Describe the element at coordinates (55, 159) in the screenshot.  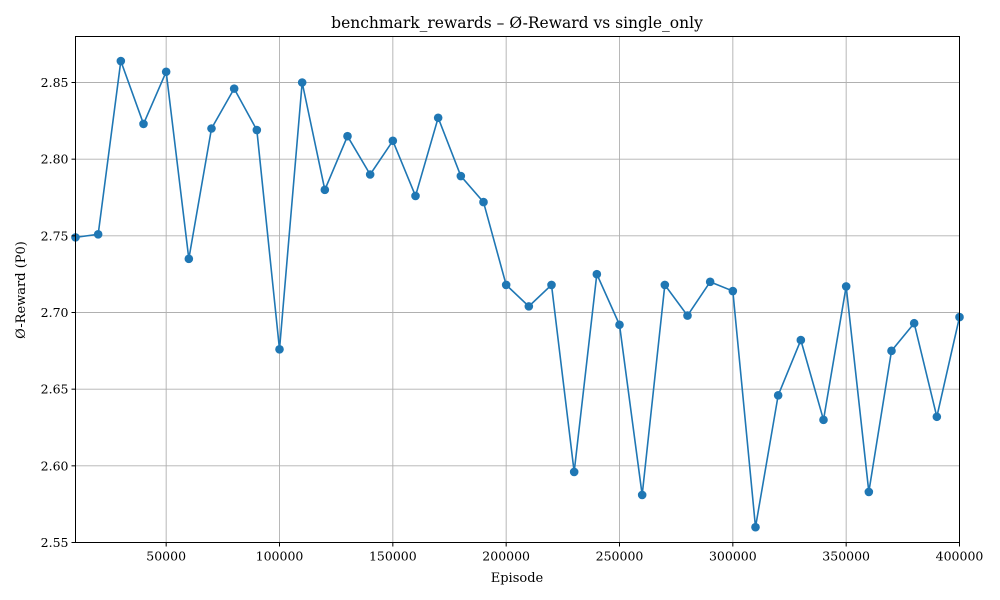
I see `y-tick-label: 2.80` at that location.